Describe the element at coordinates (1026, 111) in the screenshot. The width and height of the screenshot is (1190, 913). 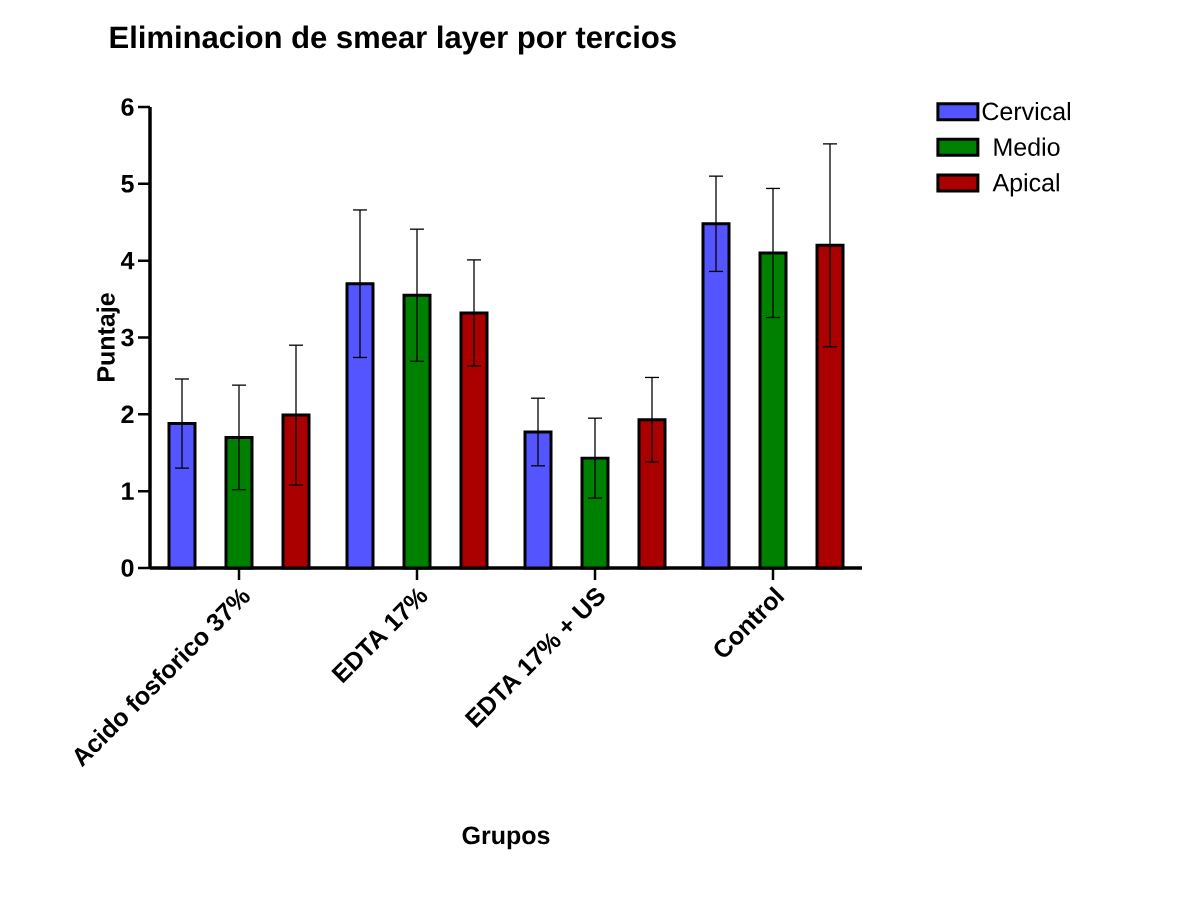
I see `legend-label: Cervical` at that location.